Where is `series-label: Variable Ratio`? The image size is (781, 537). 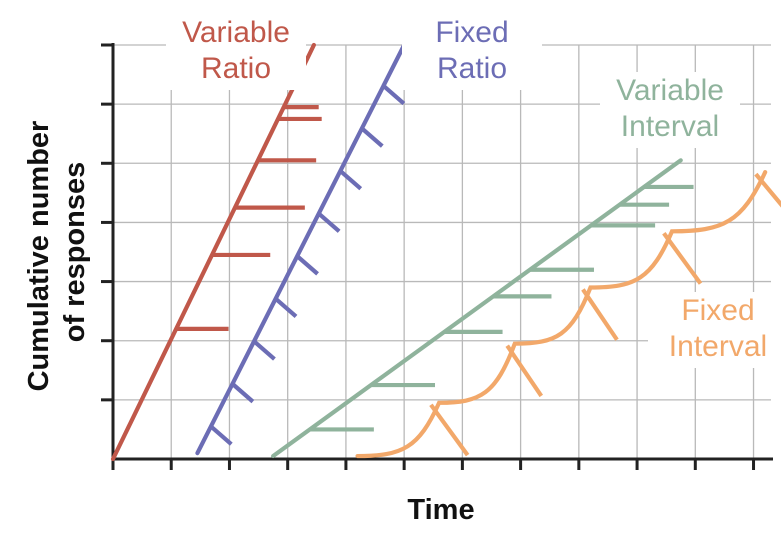 series-label: Variable Ratio is located at coordinates (236, 50).